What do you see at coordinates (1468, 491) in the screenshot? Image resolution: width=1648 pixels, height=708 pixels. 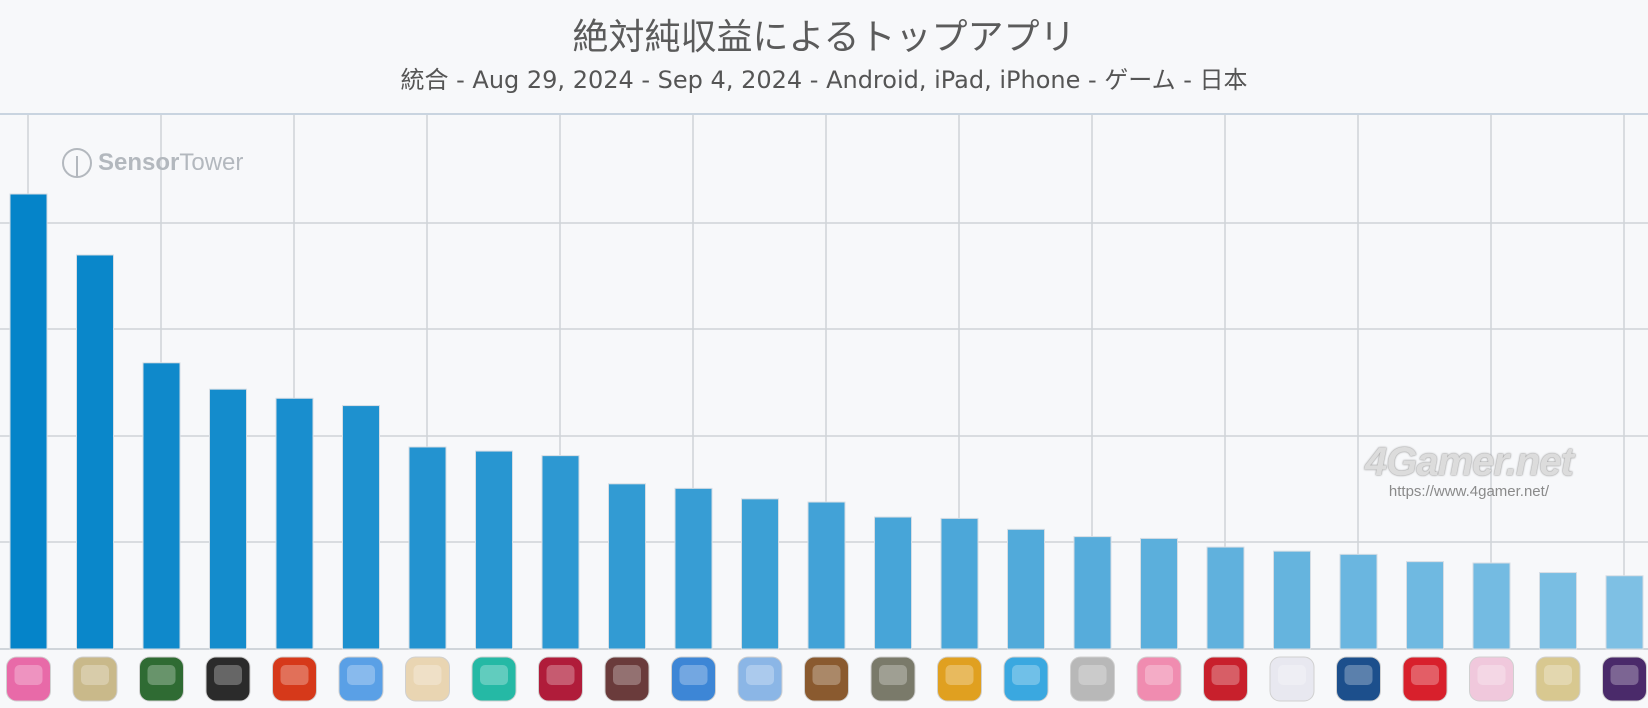 I see `fourgamer-url: https://www.4gamer.net/` at bounding box center [1468, 491].